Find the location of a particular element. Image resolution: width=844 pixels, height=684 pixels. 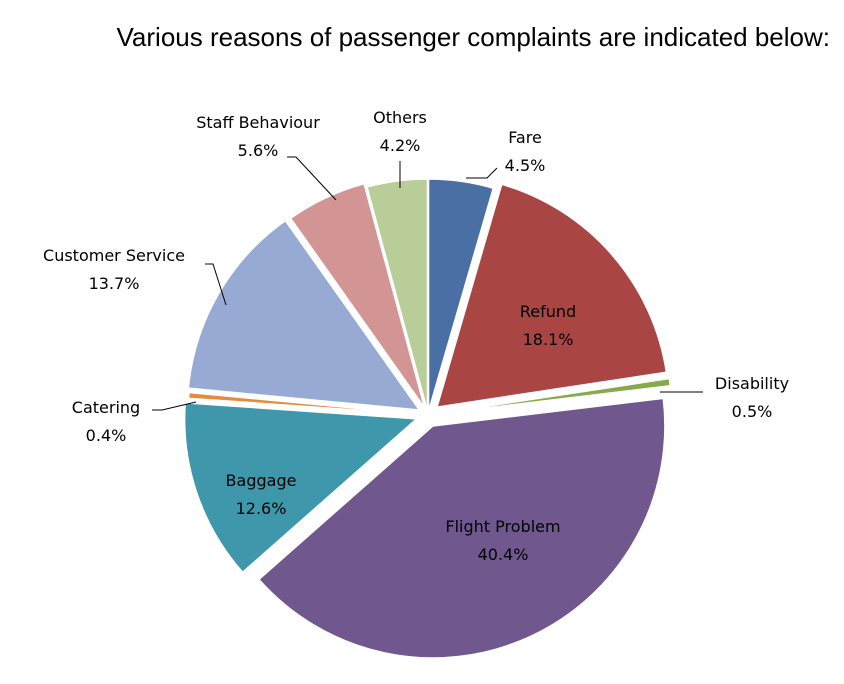

slice-value-flight-problem: 40.4% is located at coordinates (503, 554).